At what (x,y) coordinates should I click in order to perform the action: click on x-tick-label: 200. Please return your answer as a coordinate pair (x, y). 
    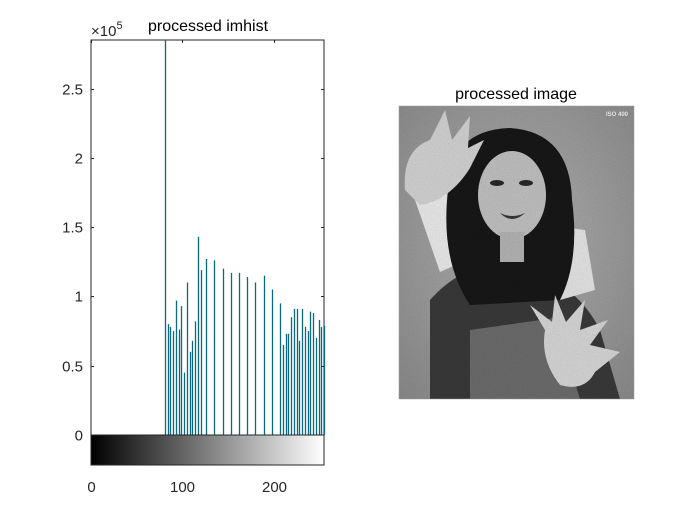
    Looking at the image, I should click on (274, 487).